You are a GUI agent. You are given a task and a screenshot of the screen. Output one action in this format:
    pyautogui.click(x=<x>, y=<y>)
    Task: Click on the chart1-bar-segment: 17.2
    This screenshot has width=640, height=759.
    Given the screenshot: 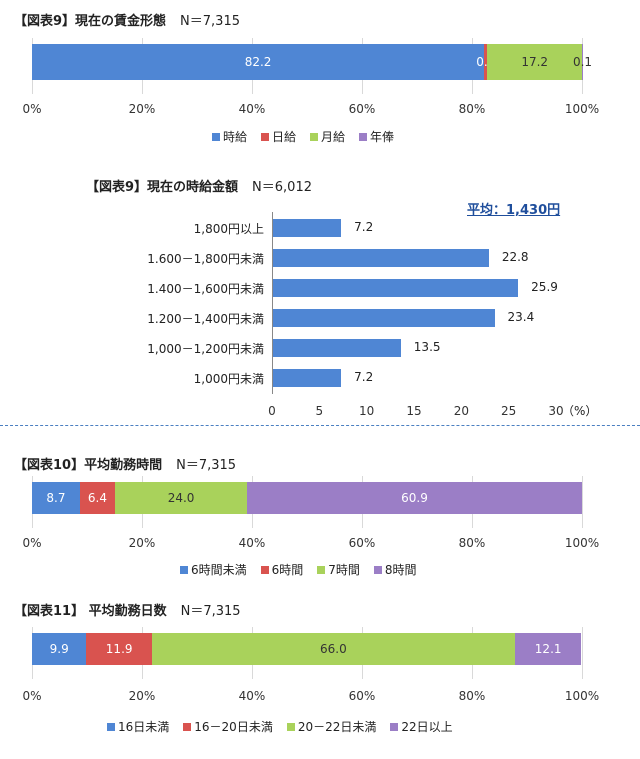 What is the action you would take?
    pyautogui.click(x=534, y=62)
    